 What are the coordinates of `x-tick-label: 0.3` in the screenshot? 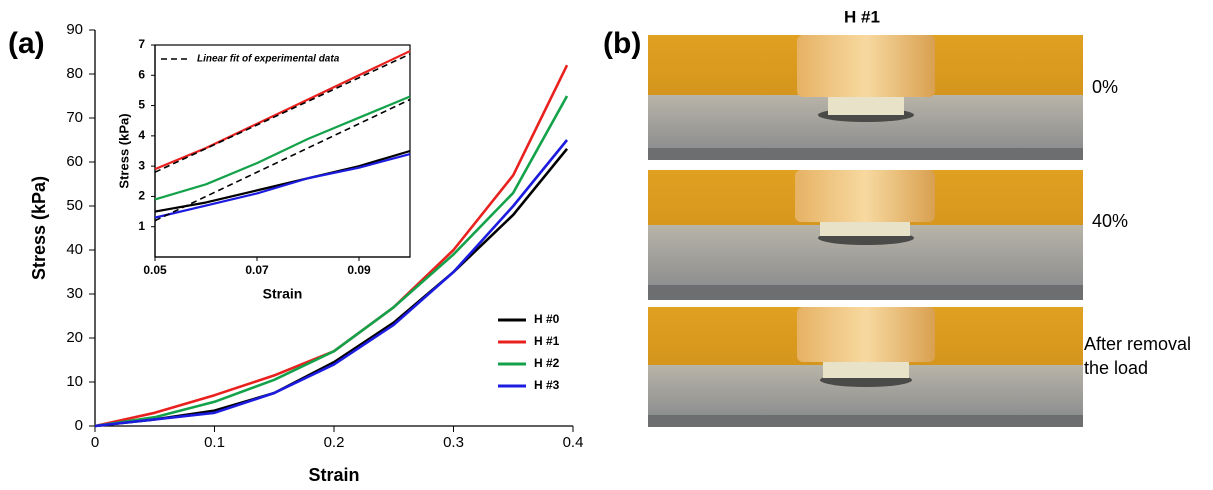 It's located at (453, 442).